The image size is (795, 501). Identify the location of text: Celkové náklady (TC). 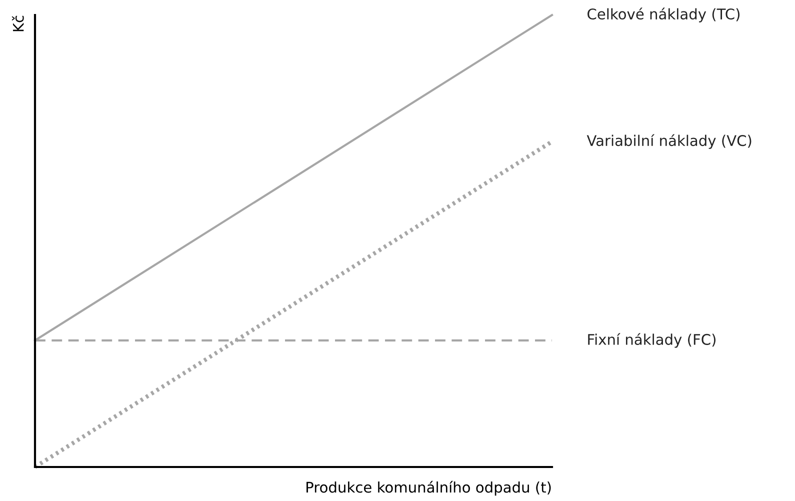
(664, 15).